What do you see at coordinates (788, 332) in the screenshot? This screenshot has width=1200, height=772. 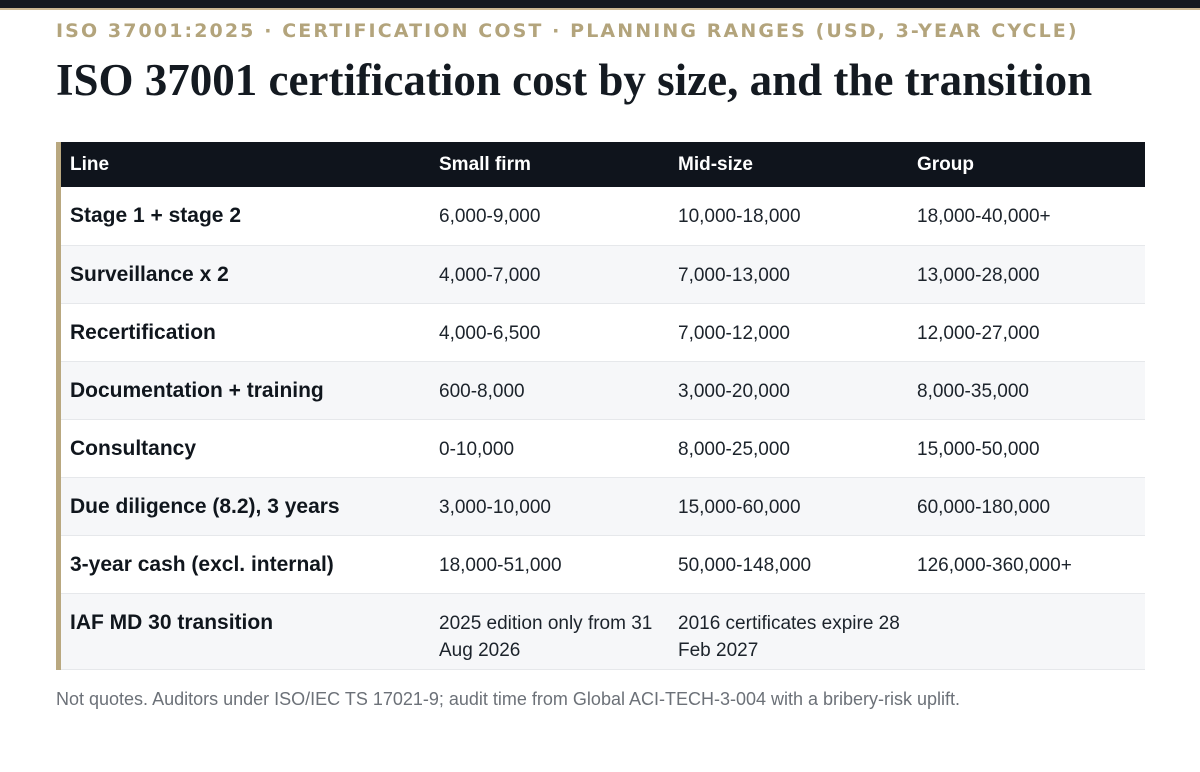 I see `cell-mid-size: 7,000-12,000` at bounding box center [788, 332].